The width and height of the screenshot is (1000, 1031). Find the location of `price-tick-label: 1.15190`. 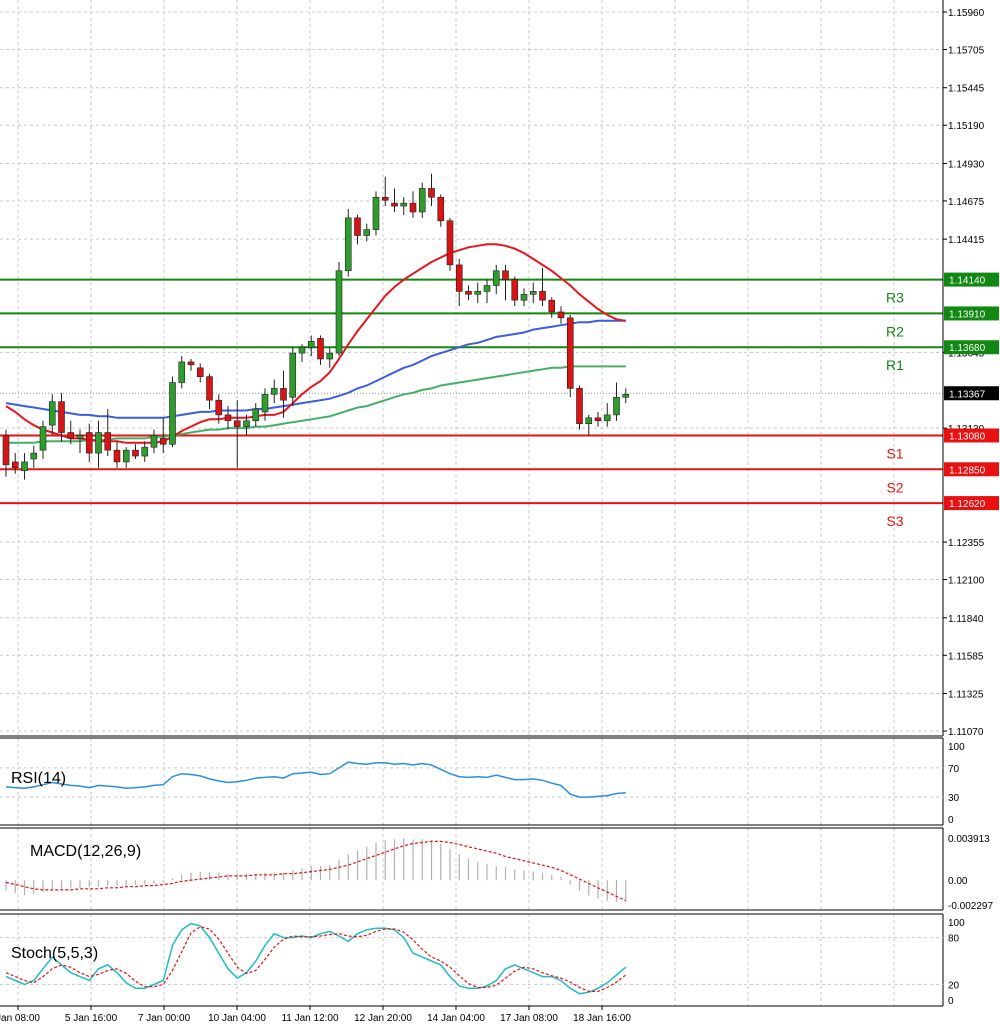

price-tick-label: 1.15190 is located at coordinates (966, 126).